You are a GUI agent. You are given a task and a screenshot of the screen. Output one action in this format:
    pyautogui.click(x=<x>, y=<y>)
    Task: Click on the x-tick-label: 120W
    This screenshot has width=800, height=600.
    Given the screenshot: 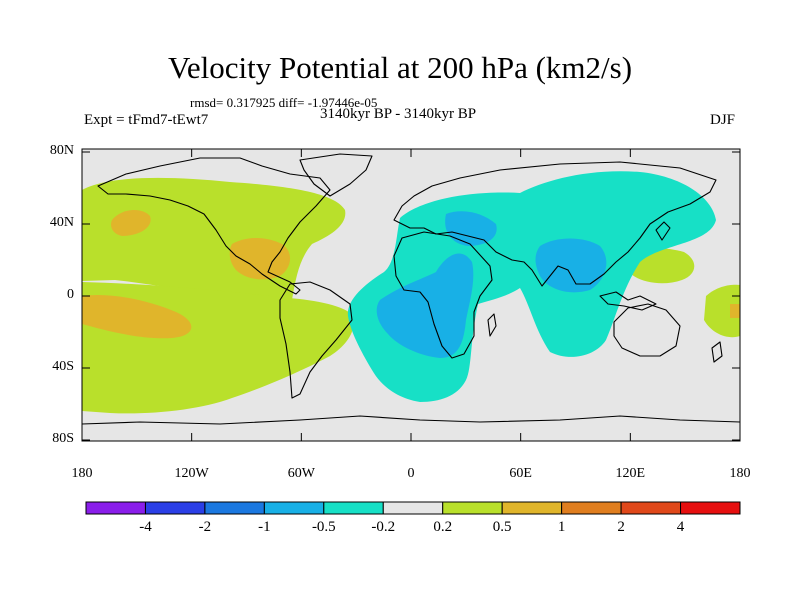 What is the action you would take?
    pyautogui.click(x=191, y=473)
    